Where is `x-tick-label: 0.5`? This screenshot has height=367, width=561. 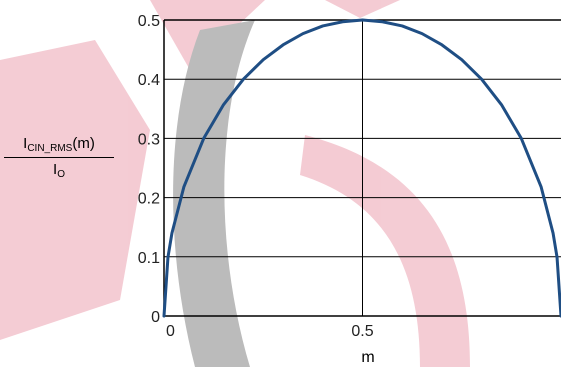
x-tick-label: 0.5 is located at coordinates (362, 331).